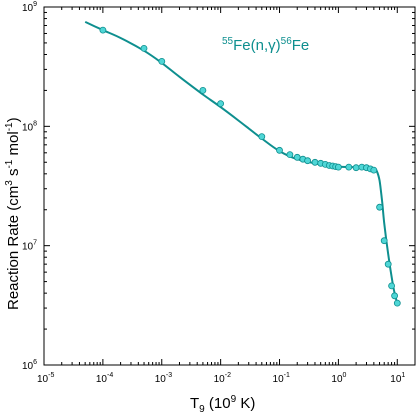 The height and width of the screenshot is (420, 420). I want to click on y-axis-title: Reaction Rate (cm3 s-1 mol-1), so click(13, 213).